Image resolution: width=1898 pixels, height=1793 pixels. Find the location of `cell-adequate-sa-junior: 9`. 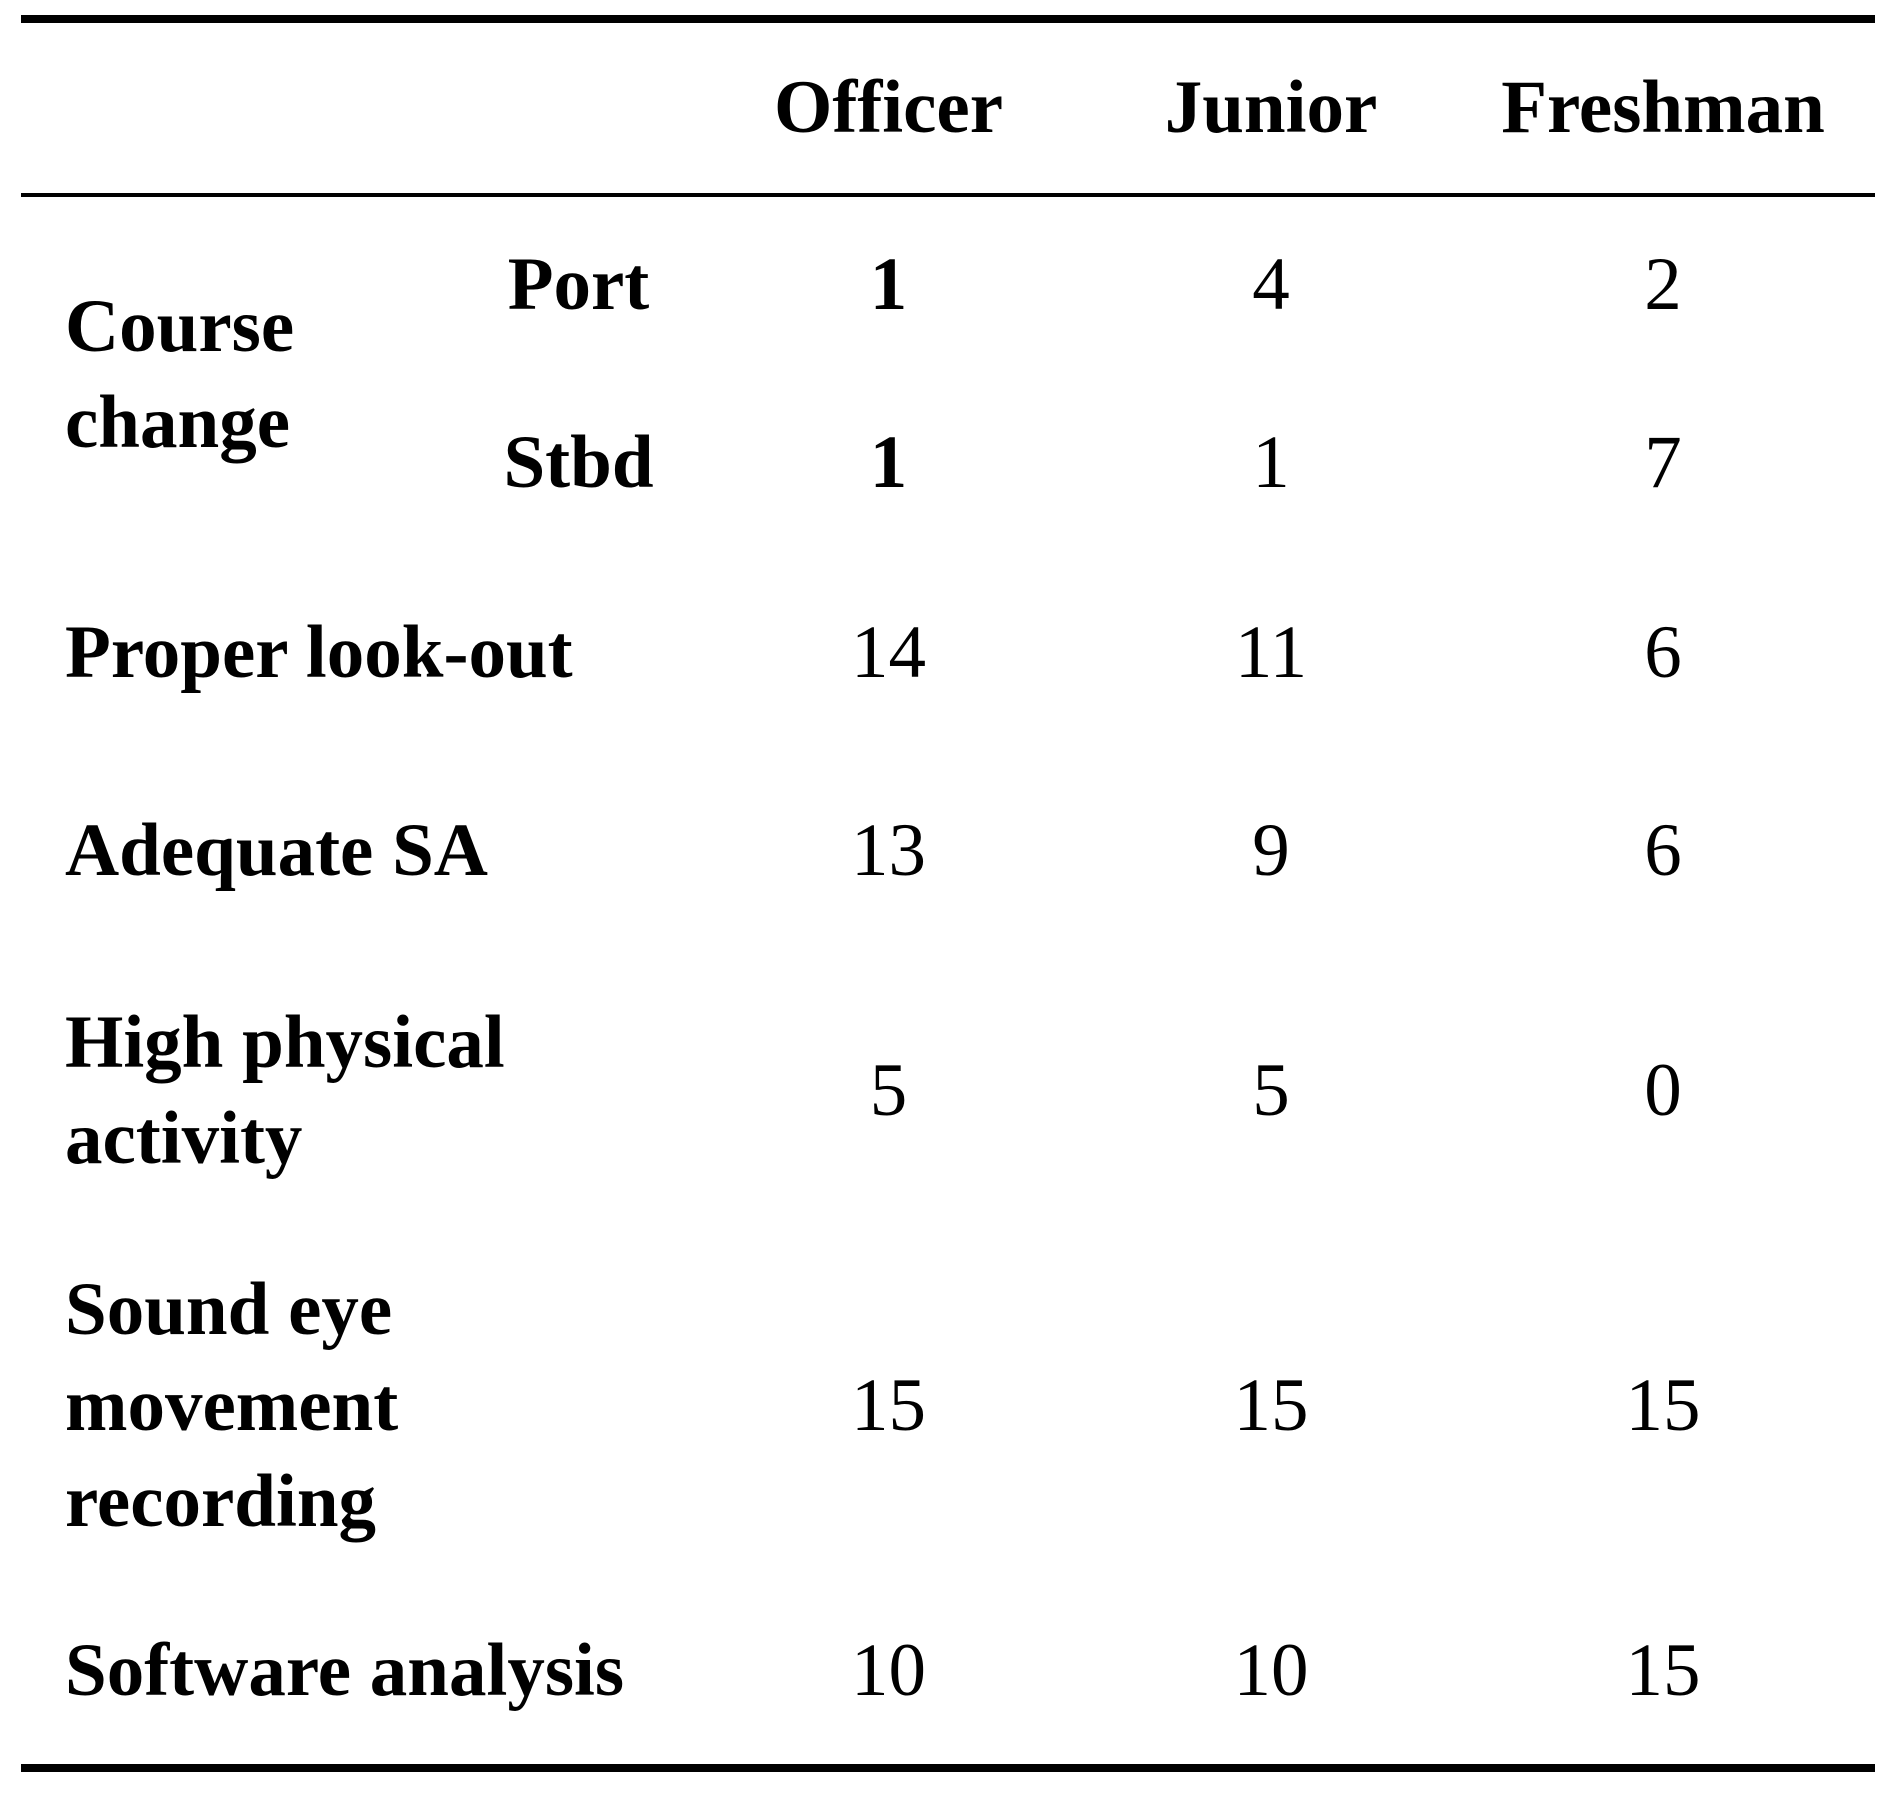

cell-adequate-sa-junior: 9 is located at coordinates (1271, 850).